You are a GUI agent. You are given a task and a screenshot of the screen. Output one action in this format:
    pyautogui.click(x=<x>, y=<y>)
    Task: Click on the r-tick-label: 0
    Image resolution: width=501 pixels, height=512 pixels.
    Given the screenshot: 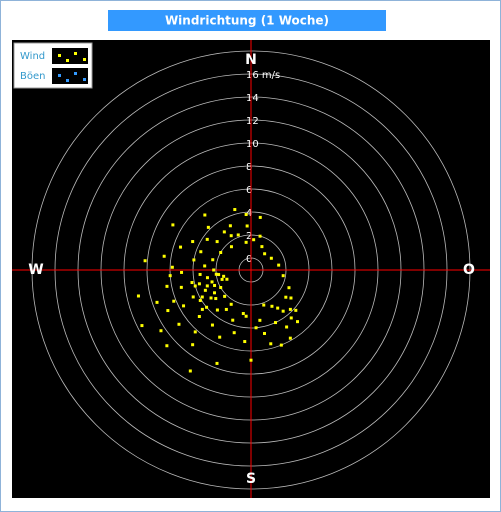 What is the action you would take?
    pyautogui.click(x=249, y=259)
    